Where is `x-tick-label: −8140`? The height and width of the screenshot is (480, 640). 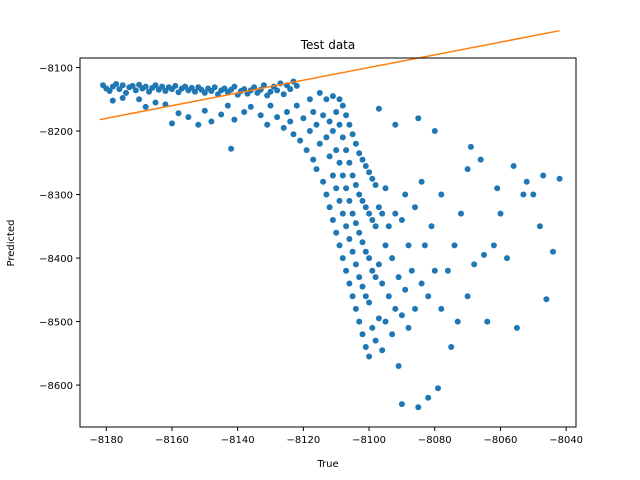
x-tick-label: −8140 is located at coordinates (238, 440).